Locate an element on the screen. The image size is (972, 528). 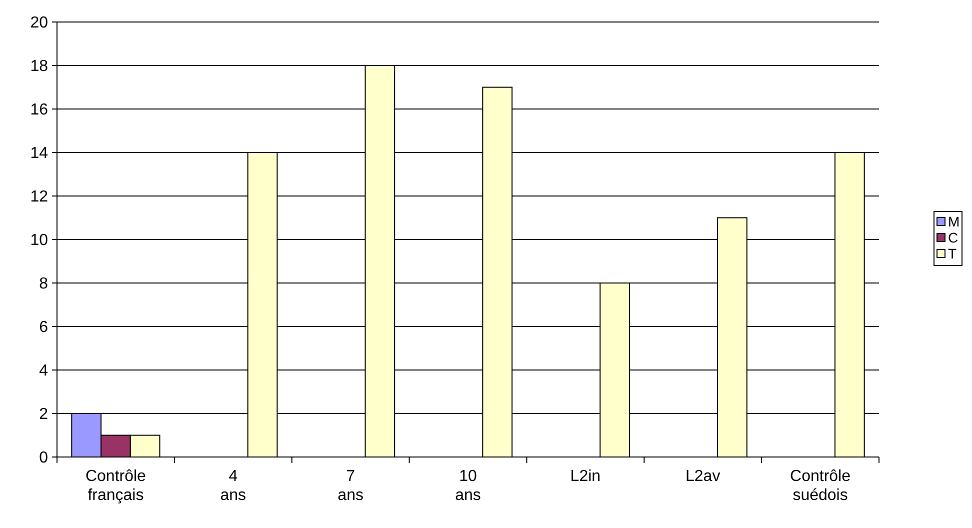
y-tick-label: 10 is located at coordinates (39, 241).